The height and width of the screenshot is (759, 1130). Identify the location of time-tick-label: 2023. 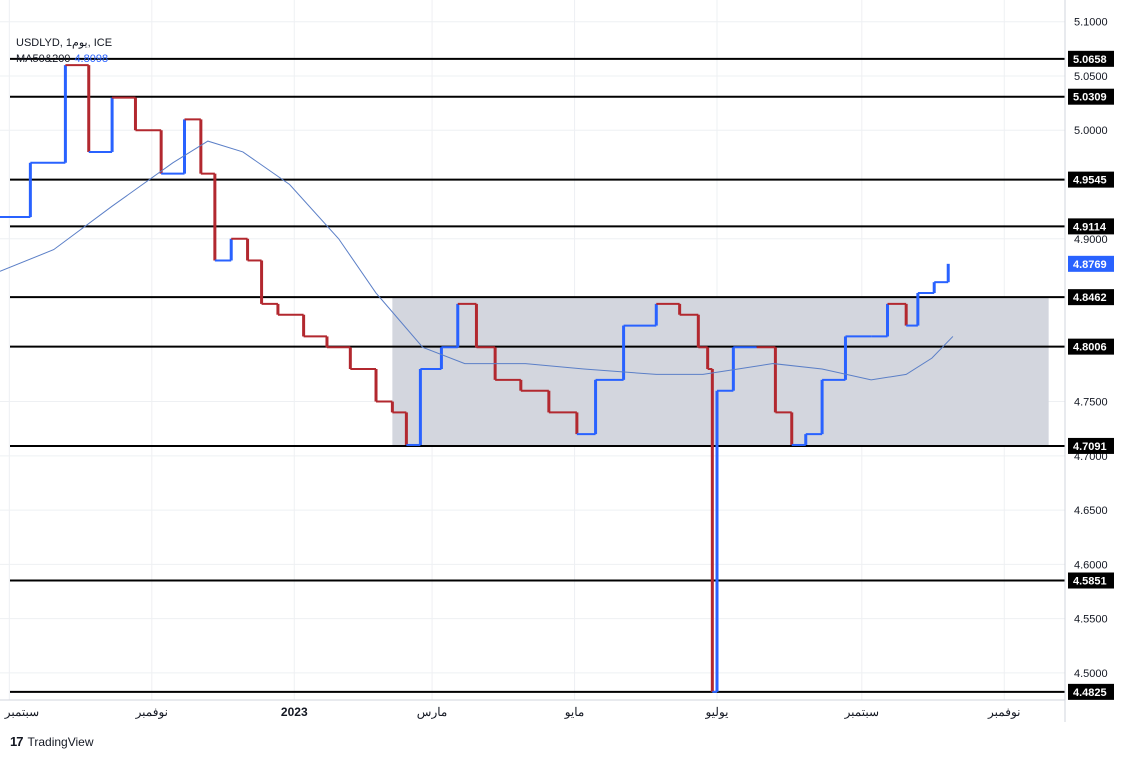
(294, 712).